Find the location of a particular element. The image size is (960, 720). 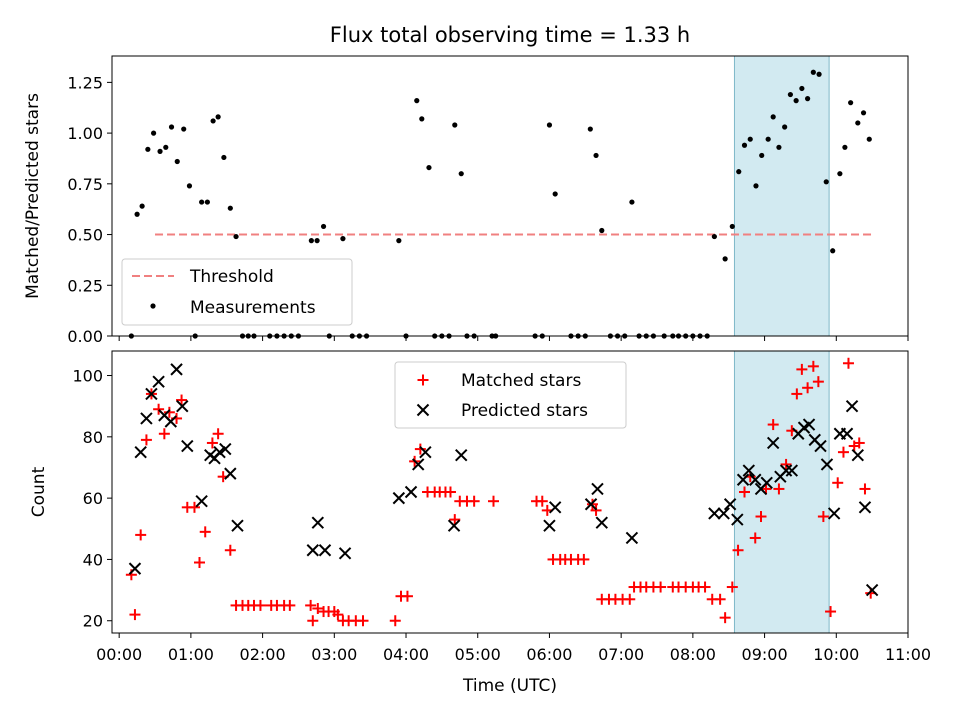

legend-plus-glyph is located at coordinates (423, 380).